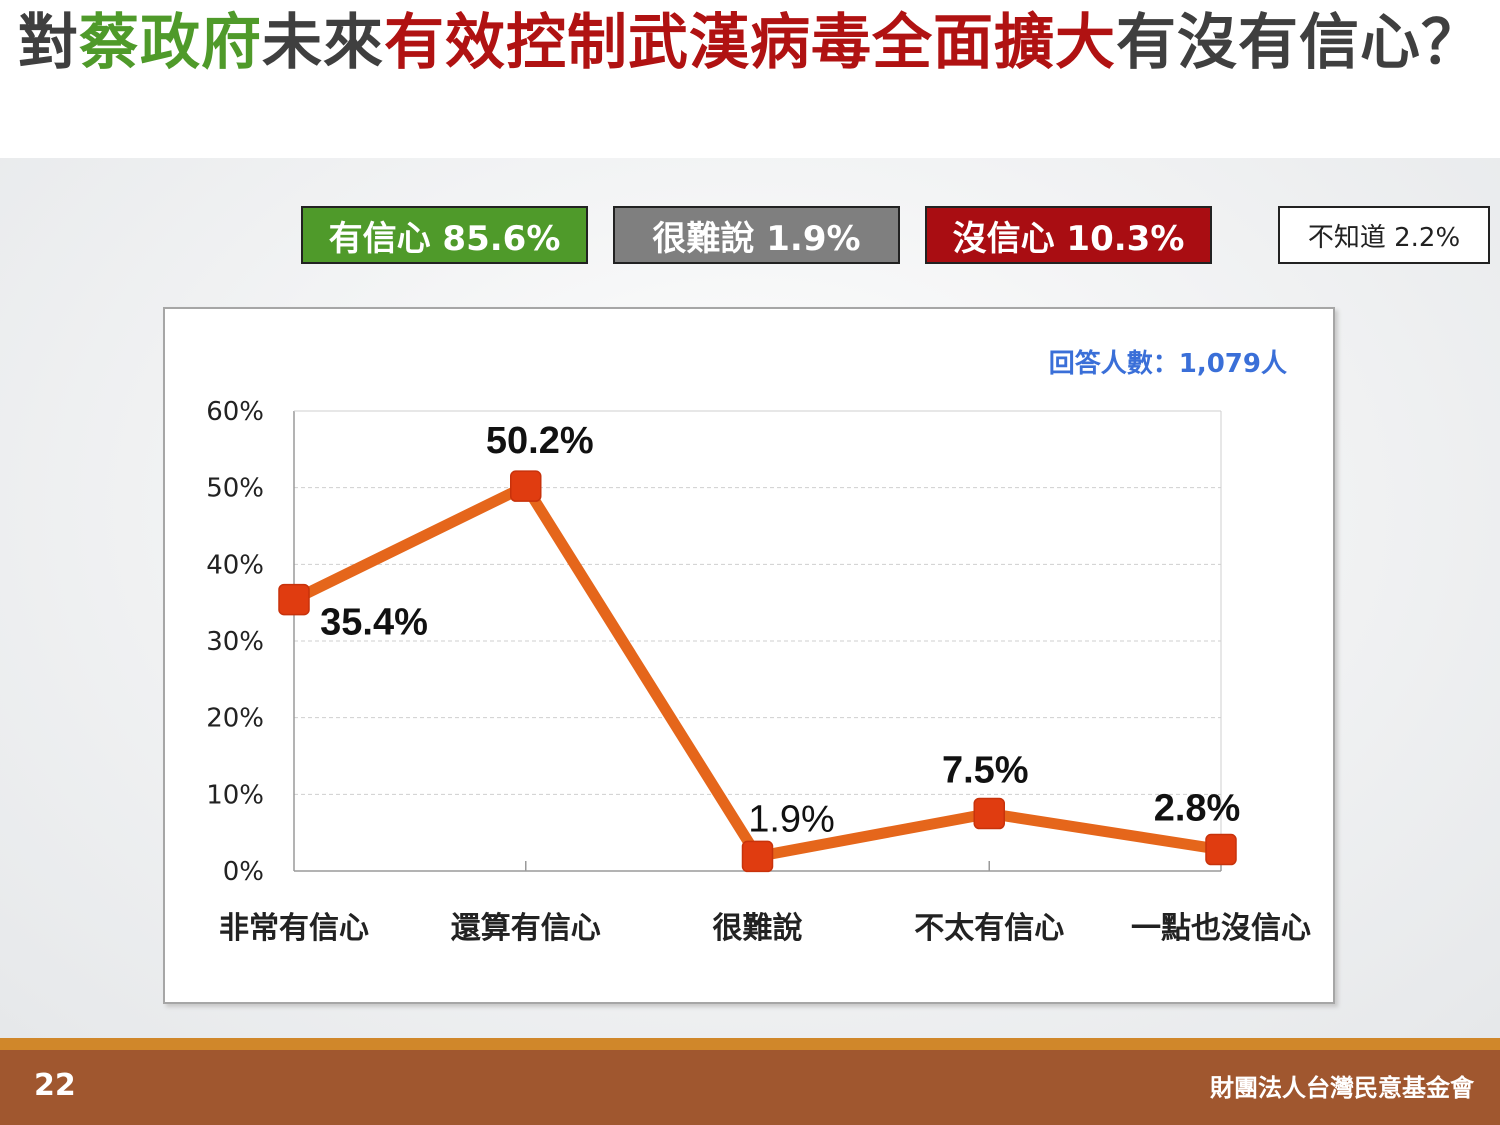 The image size is (1500, 1125). What do you see at coordinates (374, 623) in the screenshot?
I see `data-label: 35.4%` at bounding box center [374, 623].